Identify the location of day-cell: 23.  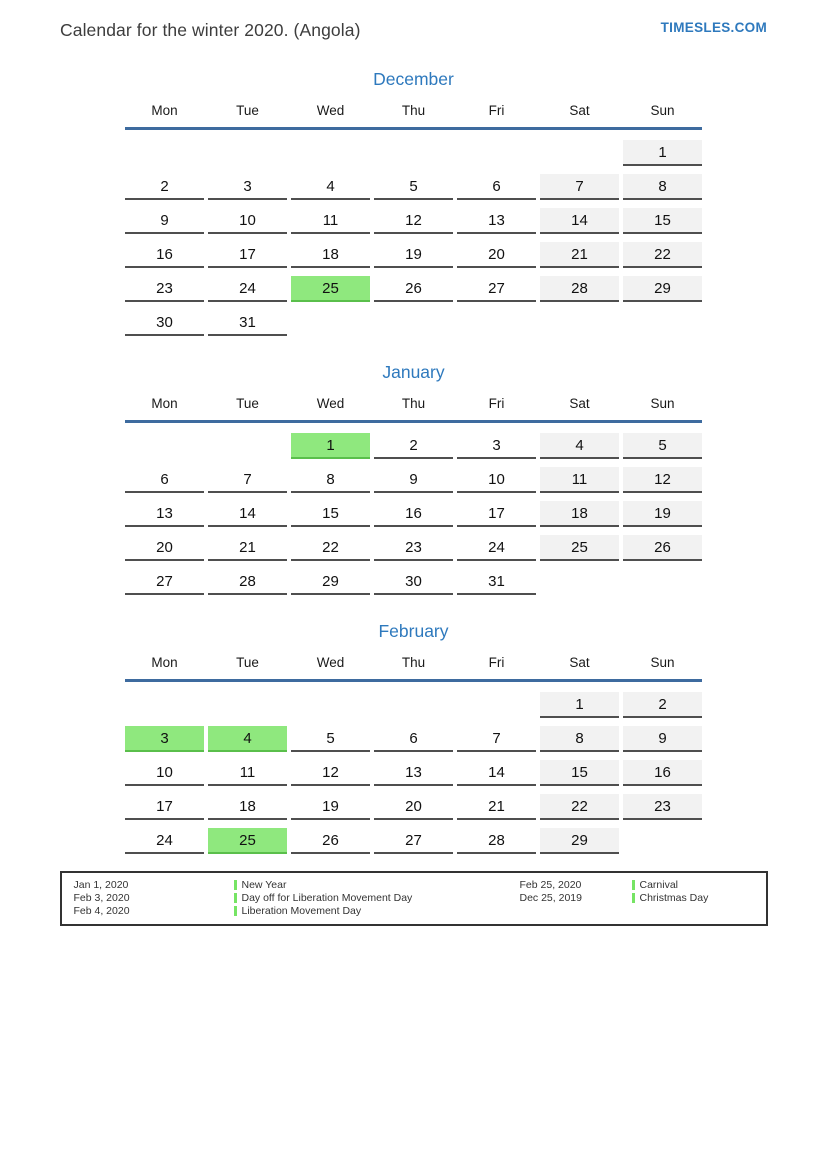
(164, 289).